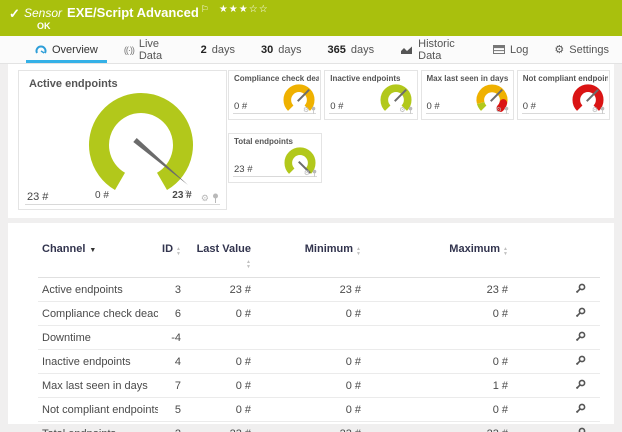 This screenshot has width=622, height=432. Describe the element at coordinates (171, 426) in the screenshot. I see `id-cell: 2` at that location.